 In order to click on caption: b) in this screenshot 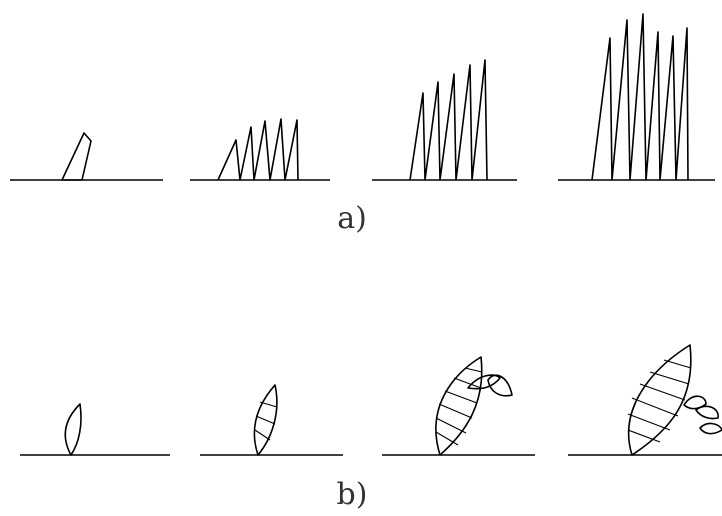, I will do `click(352, 494)`.